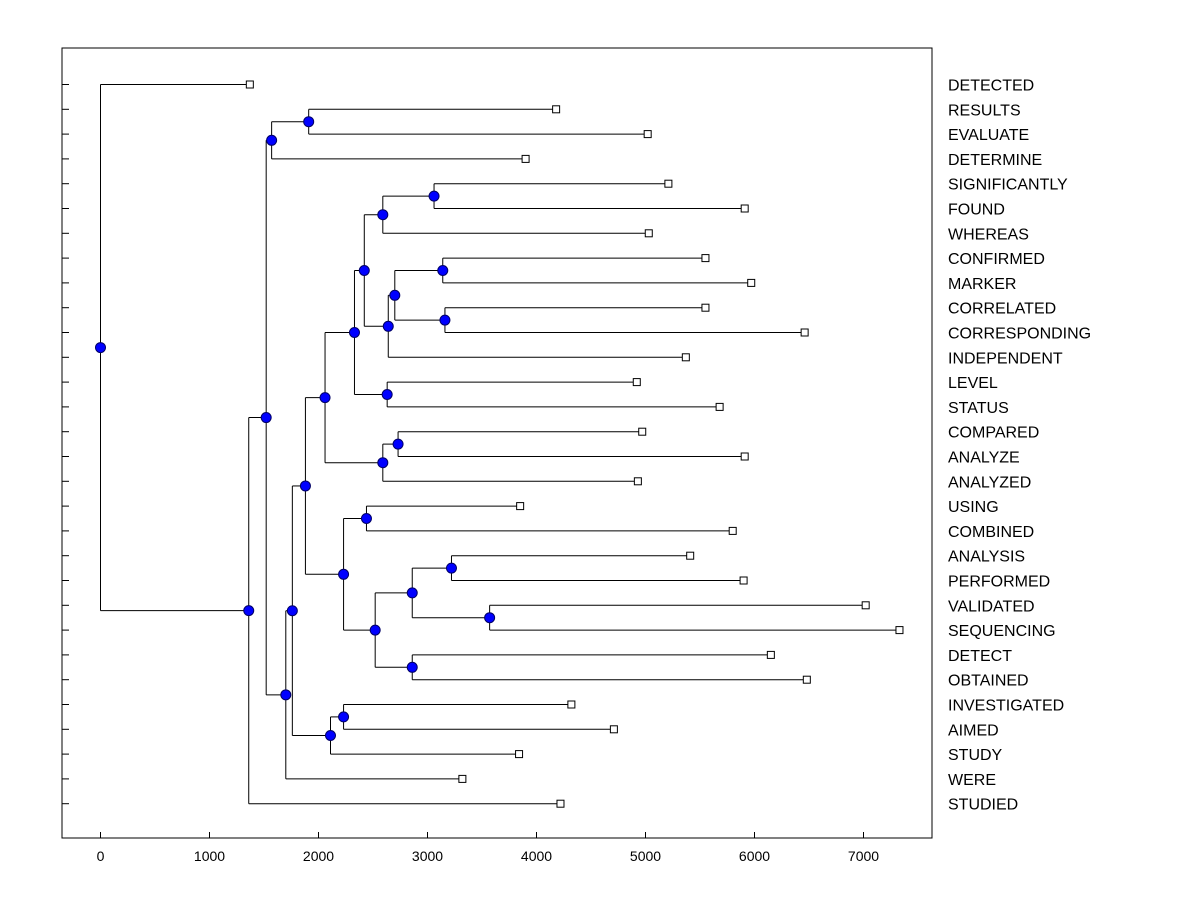 The height and width of the screenshot is (900, 1200). What do you see at coordinates (209, 856) in the screenshot?
I see `x-tick-label: 1000` at bounding box center [209, 856].